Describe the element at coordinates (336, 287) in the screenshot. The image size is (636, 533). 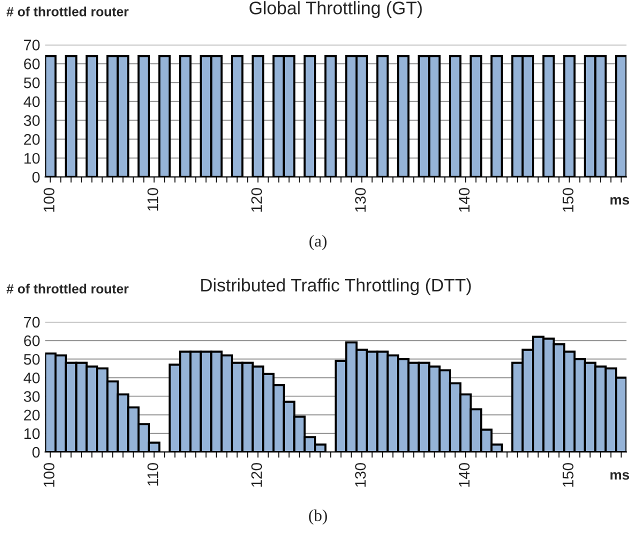
I see `chart-title: Distributed Traffic Throttling (DTT)` at that location.